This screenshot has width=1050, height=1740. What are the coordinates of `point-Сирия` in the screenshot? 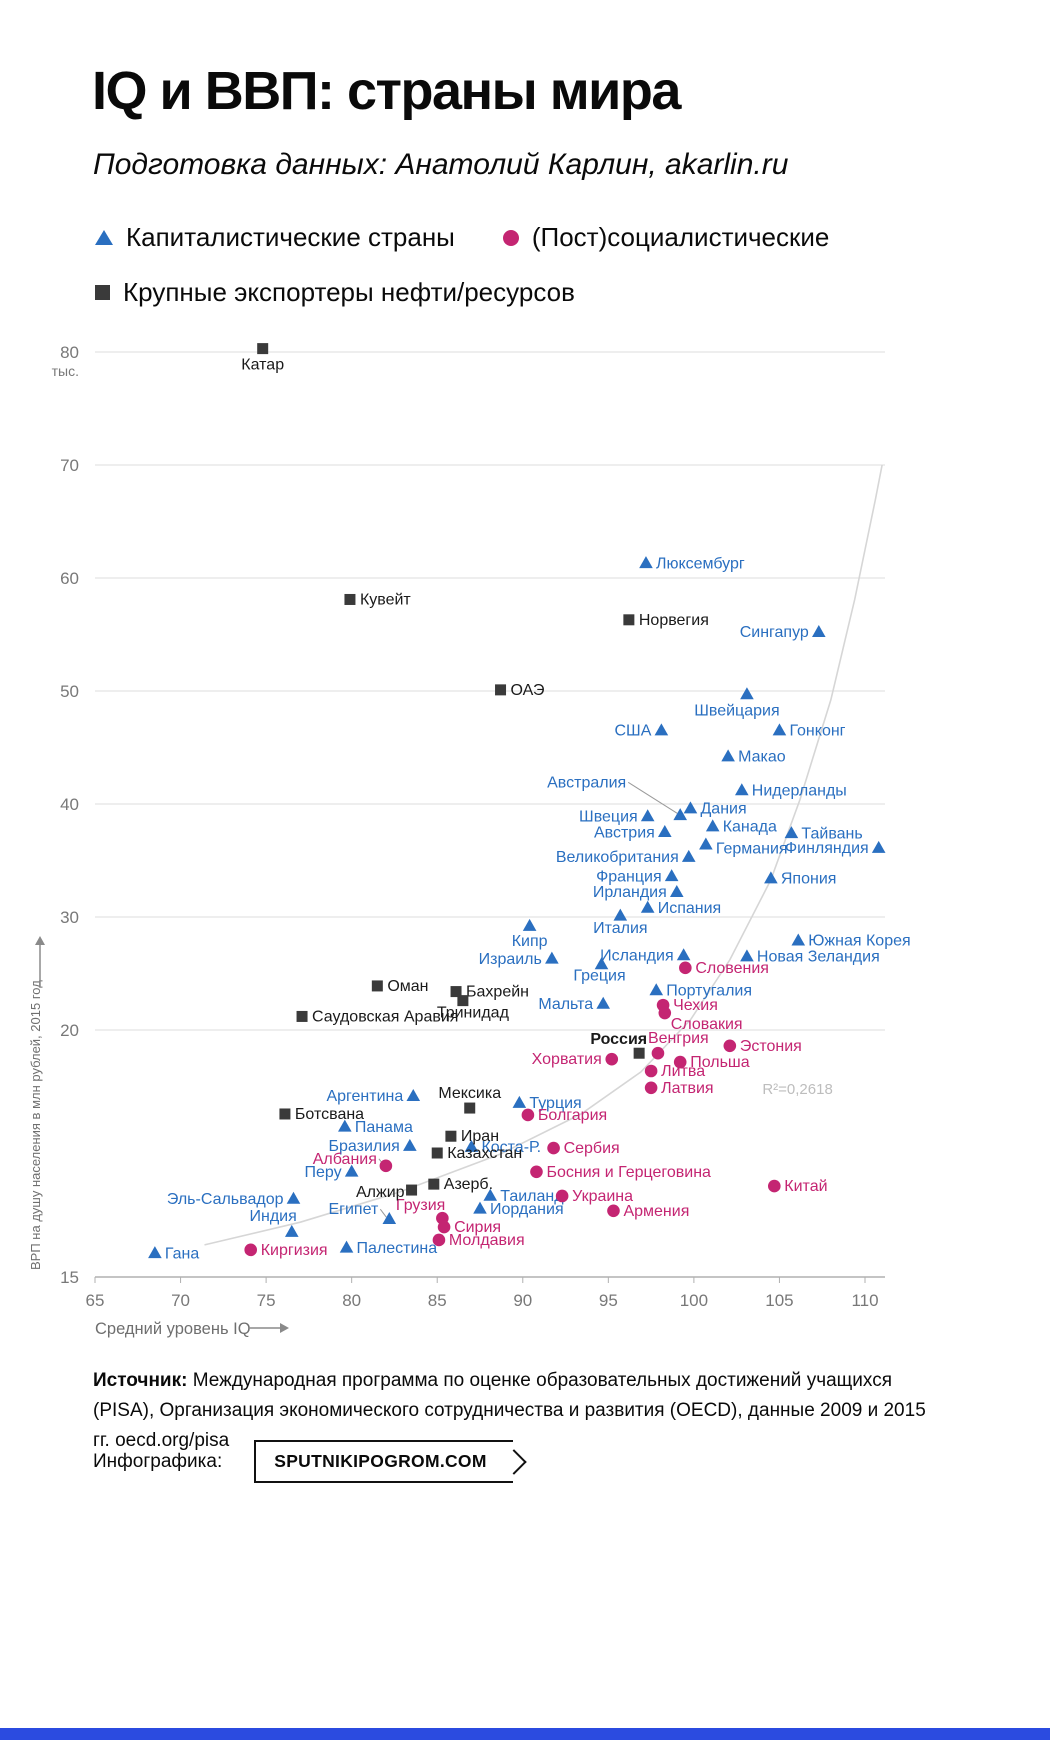 It's located at (444, 1227).